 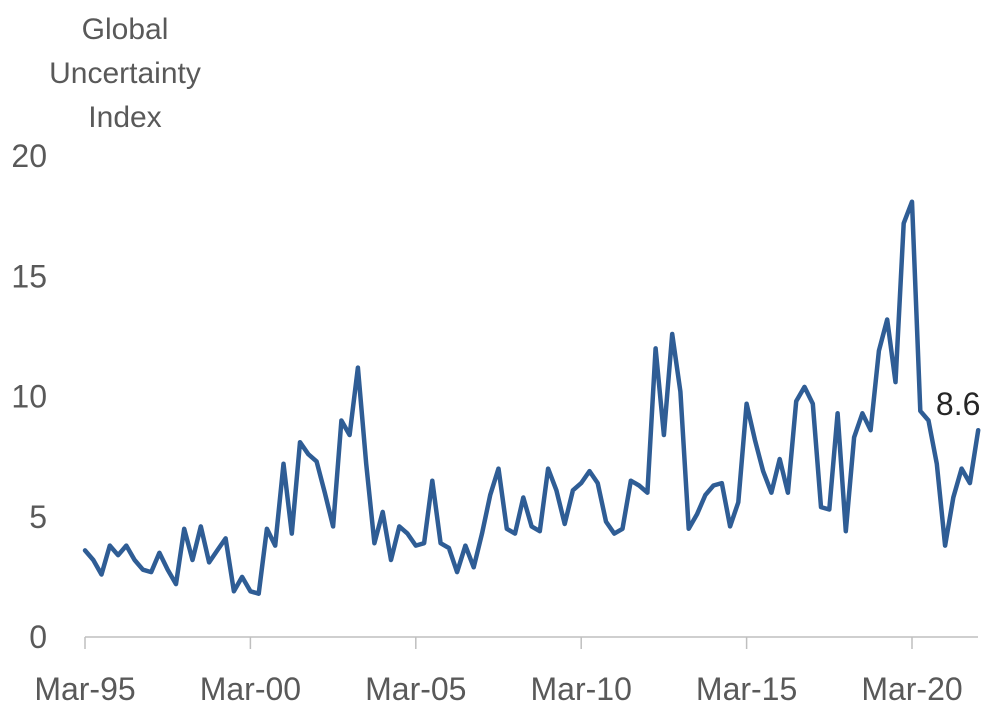 I want to click on y-axis-title-line: Uncertainty, so click(x=125, y=73).